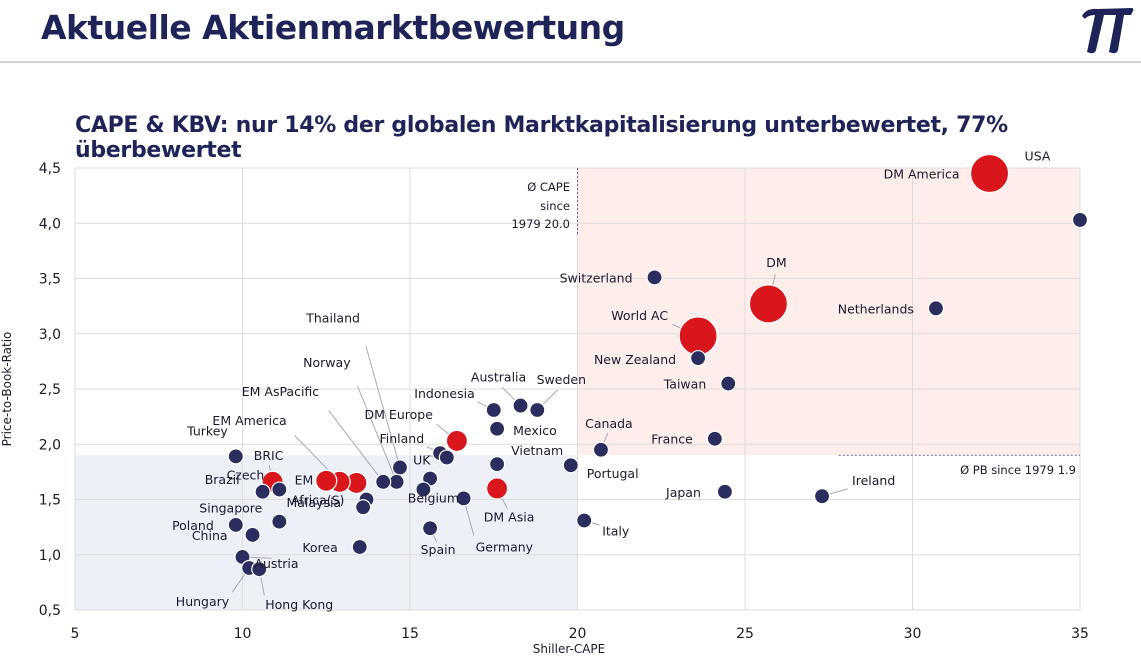 The width and height of the screenshot is (1141, 658). I want to click on y-tick-label: 3,0, so click(50, 335).